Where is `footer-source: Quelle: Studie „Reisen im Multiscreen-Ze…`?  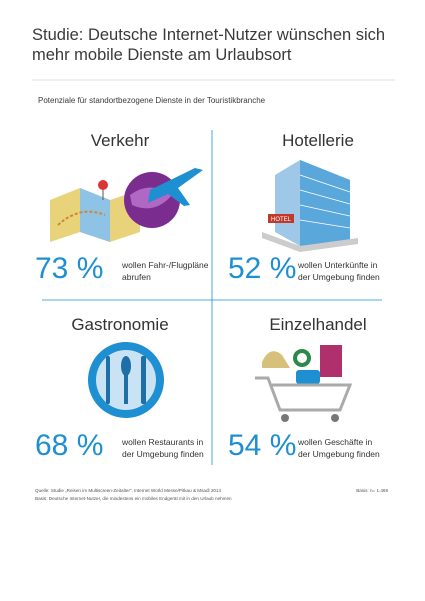 footer-source: Quelle: Studie „Reisen im Multiscreen-Ze… is located at coordinates (128, 490).